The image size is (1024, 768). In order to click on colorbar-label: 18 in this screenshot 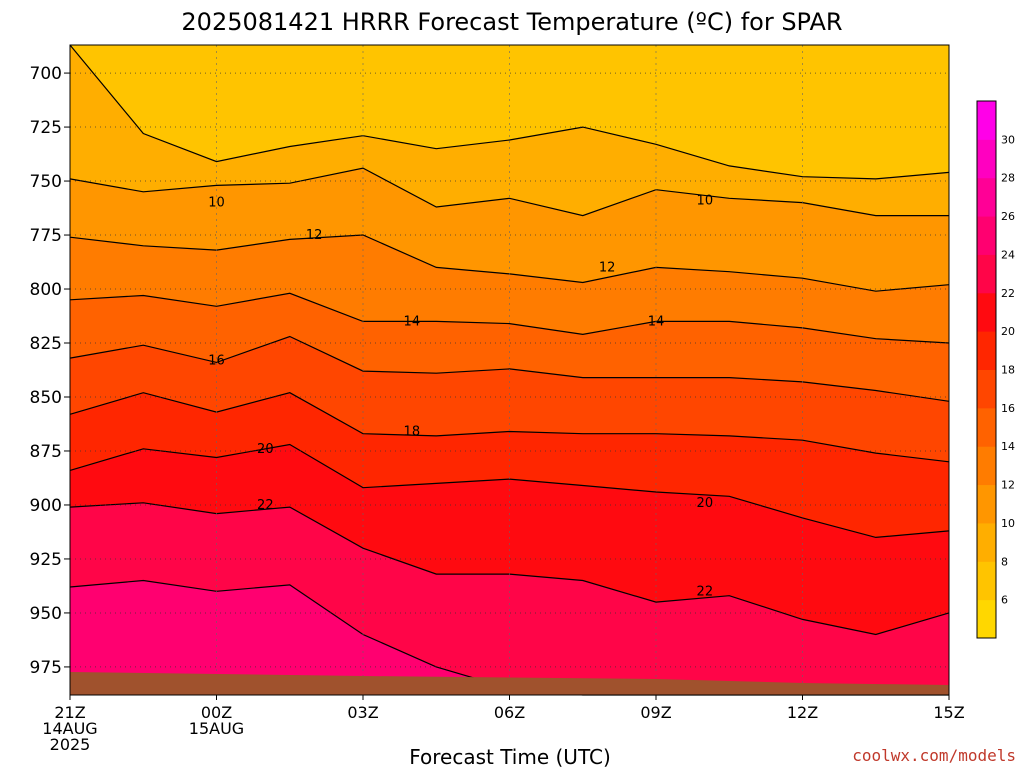, I will do `click(1008, 370)`.